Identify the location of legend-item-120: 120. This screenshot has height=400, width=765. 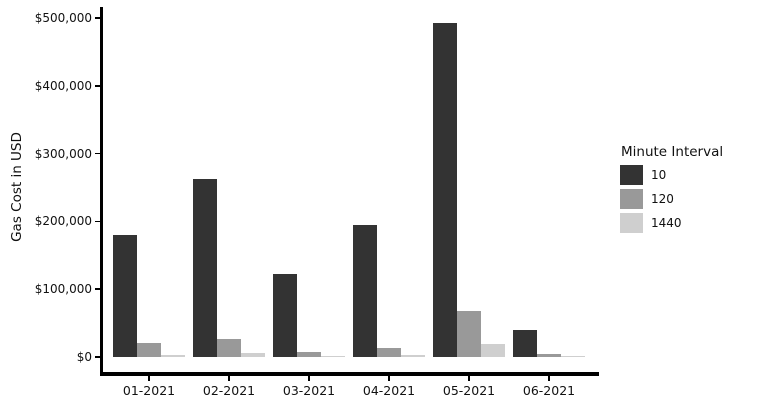
(671, 199).